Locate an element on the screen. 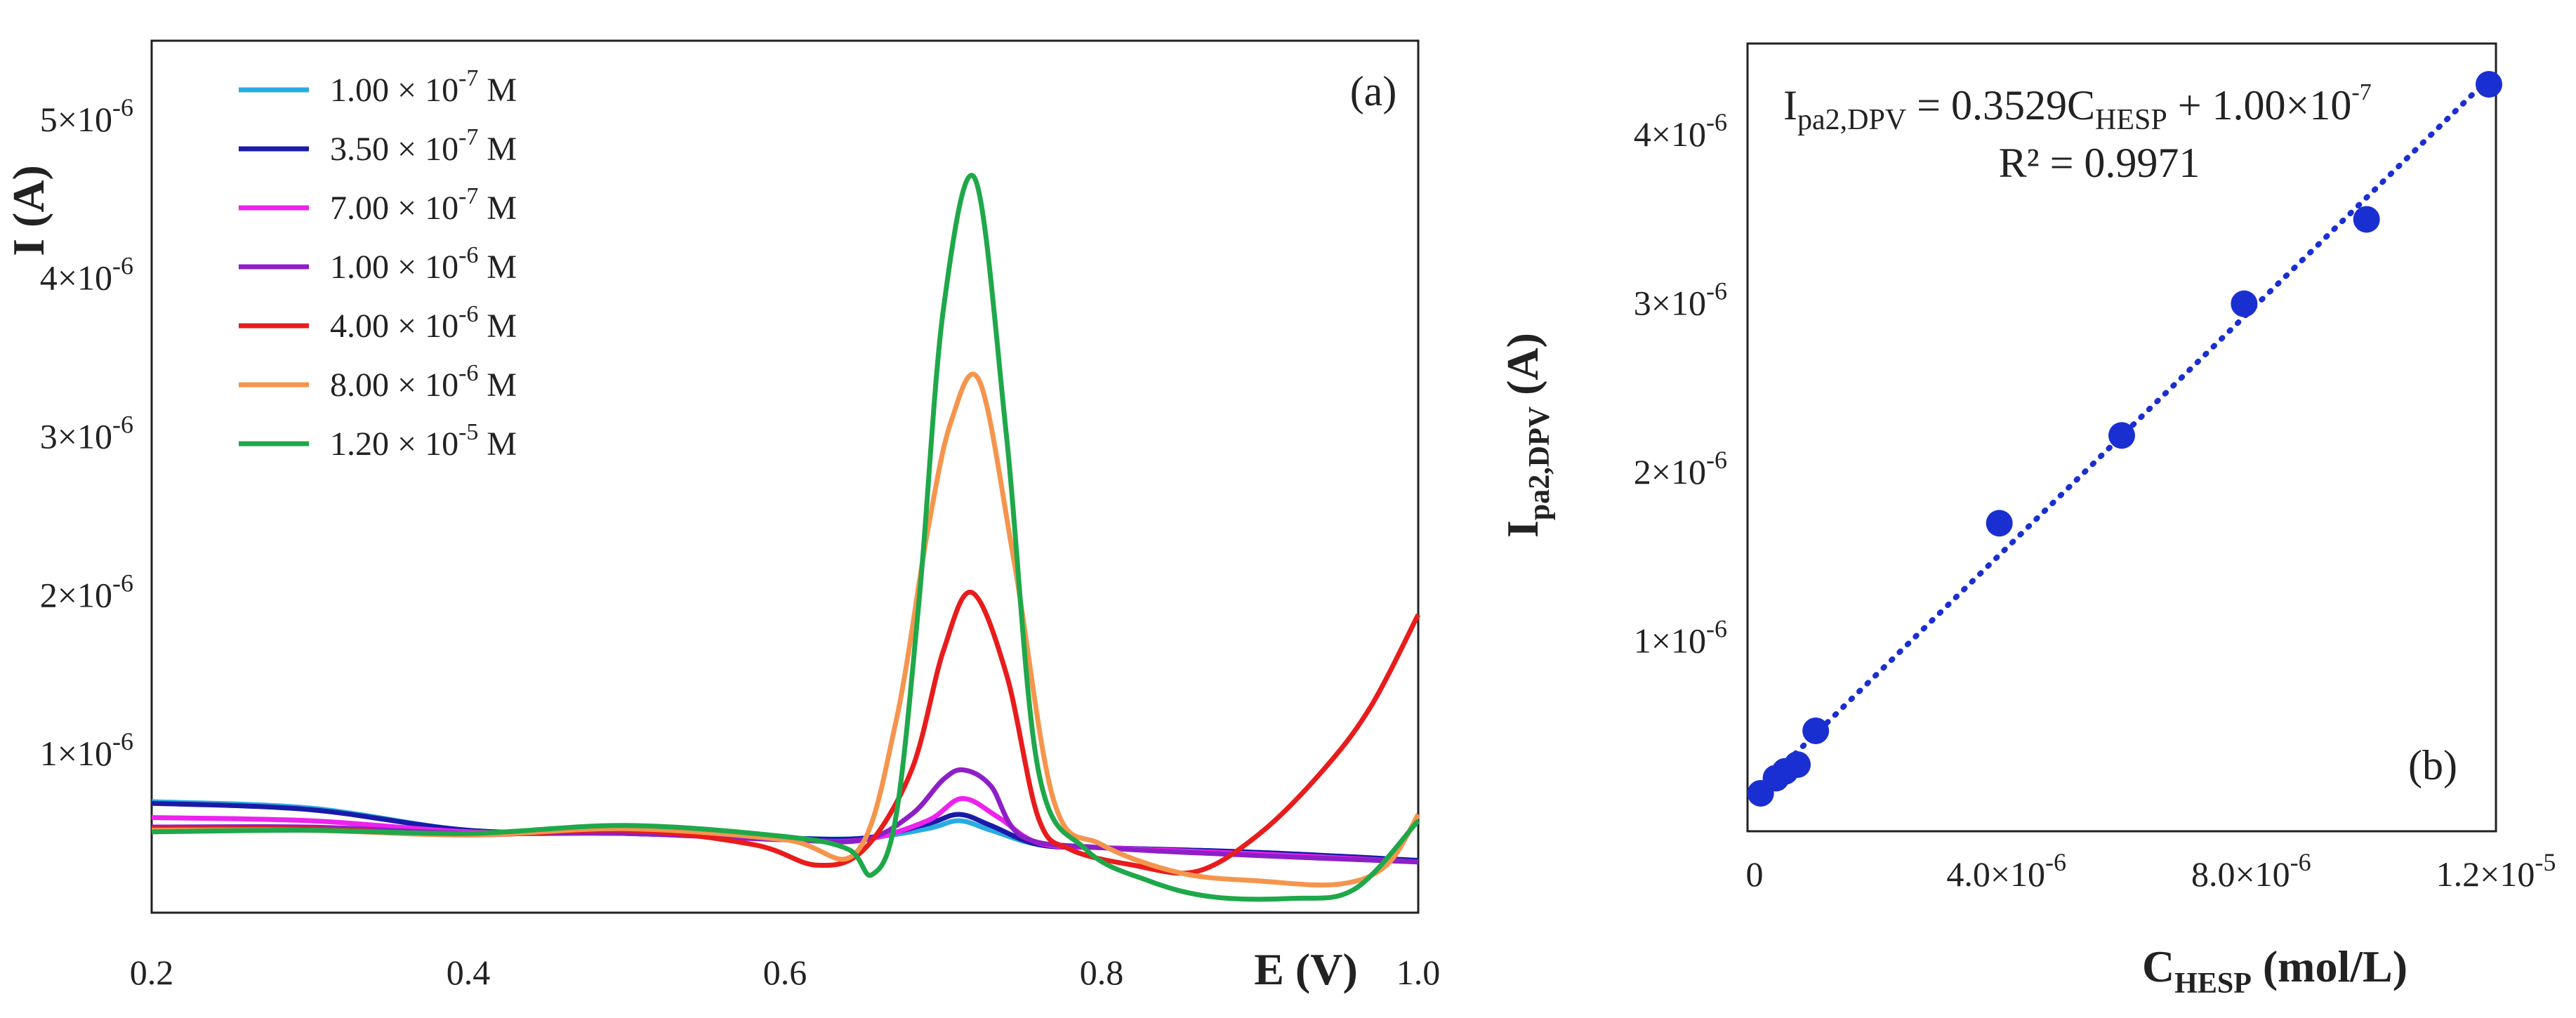 This screenshot has width=2576, height=1018. panel-a-x-tick-label: 0.6 is located at coordinates (785, 972).